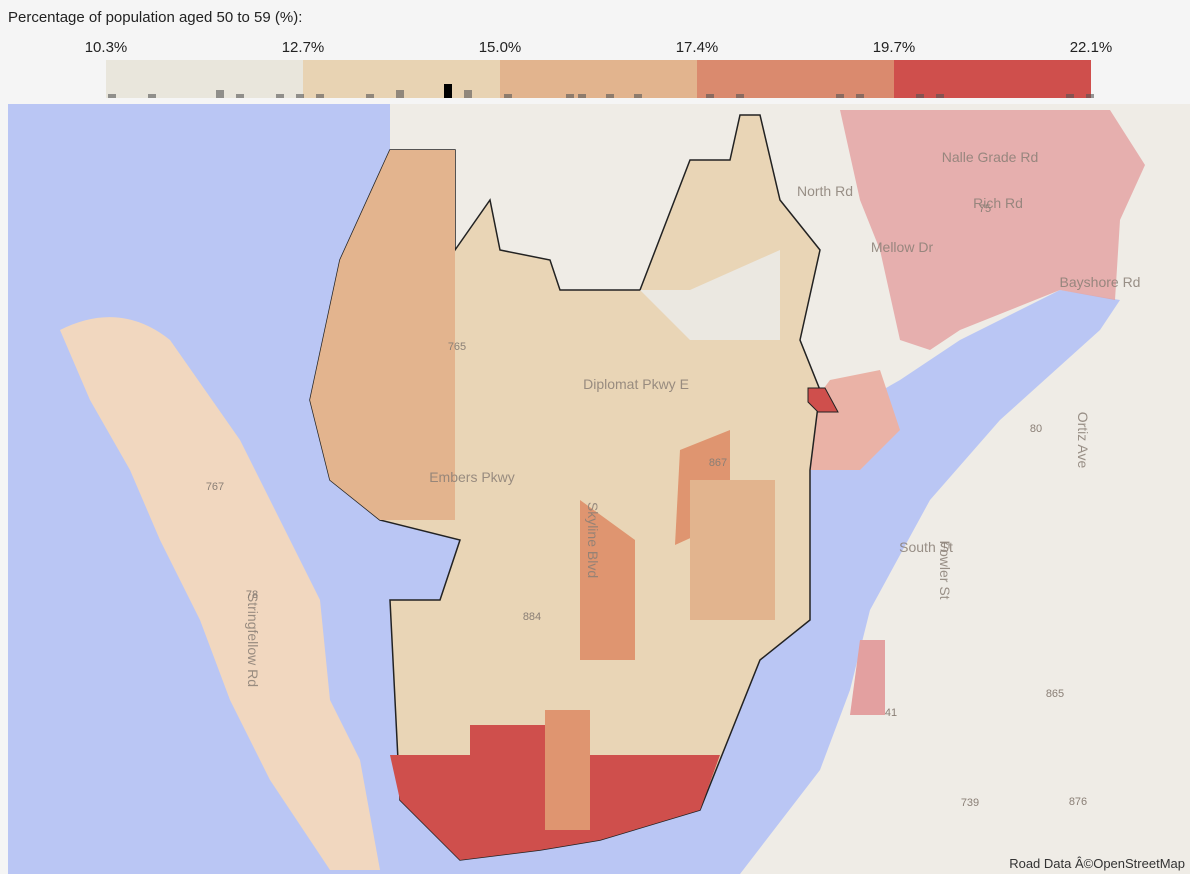 Image resolution: width=1190 pixels, height=874 pixels. Describe the element at coordinates (1036, 429) in the screenshot. I see `route-shield: 80` at that location.